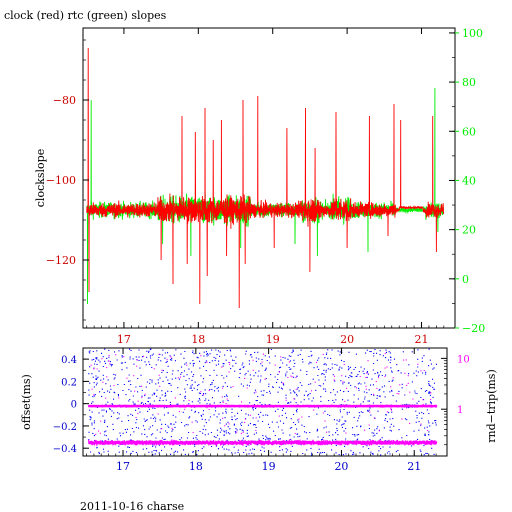 This screenshot has height=512, width=512. Describe the element at coordinates (469, 230) in the screenshot. I see `y2-tick-label: 20` at that location.